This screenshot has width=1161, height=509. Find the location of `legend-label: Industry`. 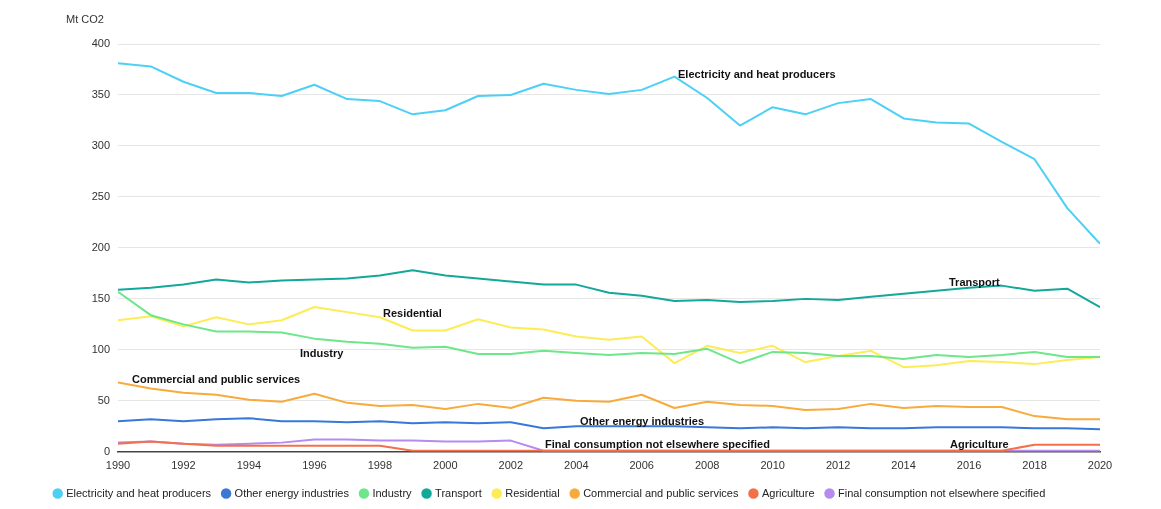

legend-label: Industry is located at coordinates (392, 492).